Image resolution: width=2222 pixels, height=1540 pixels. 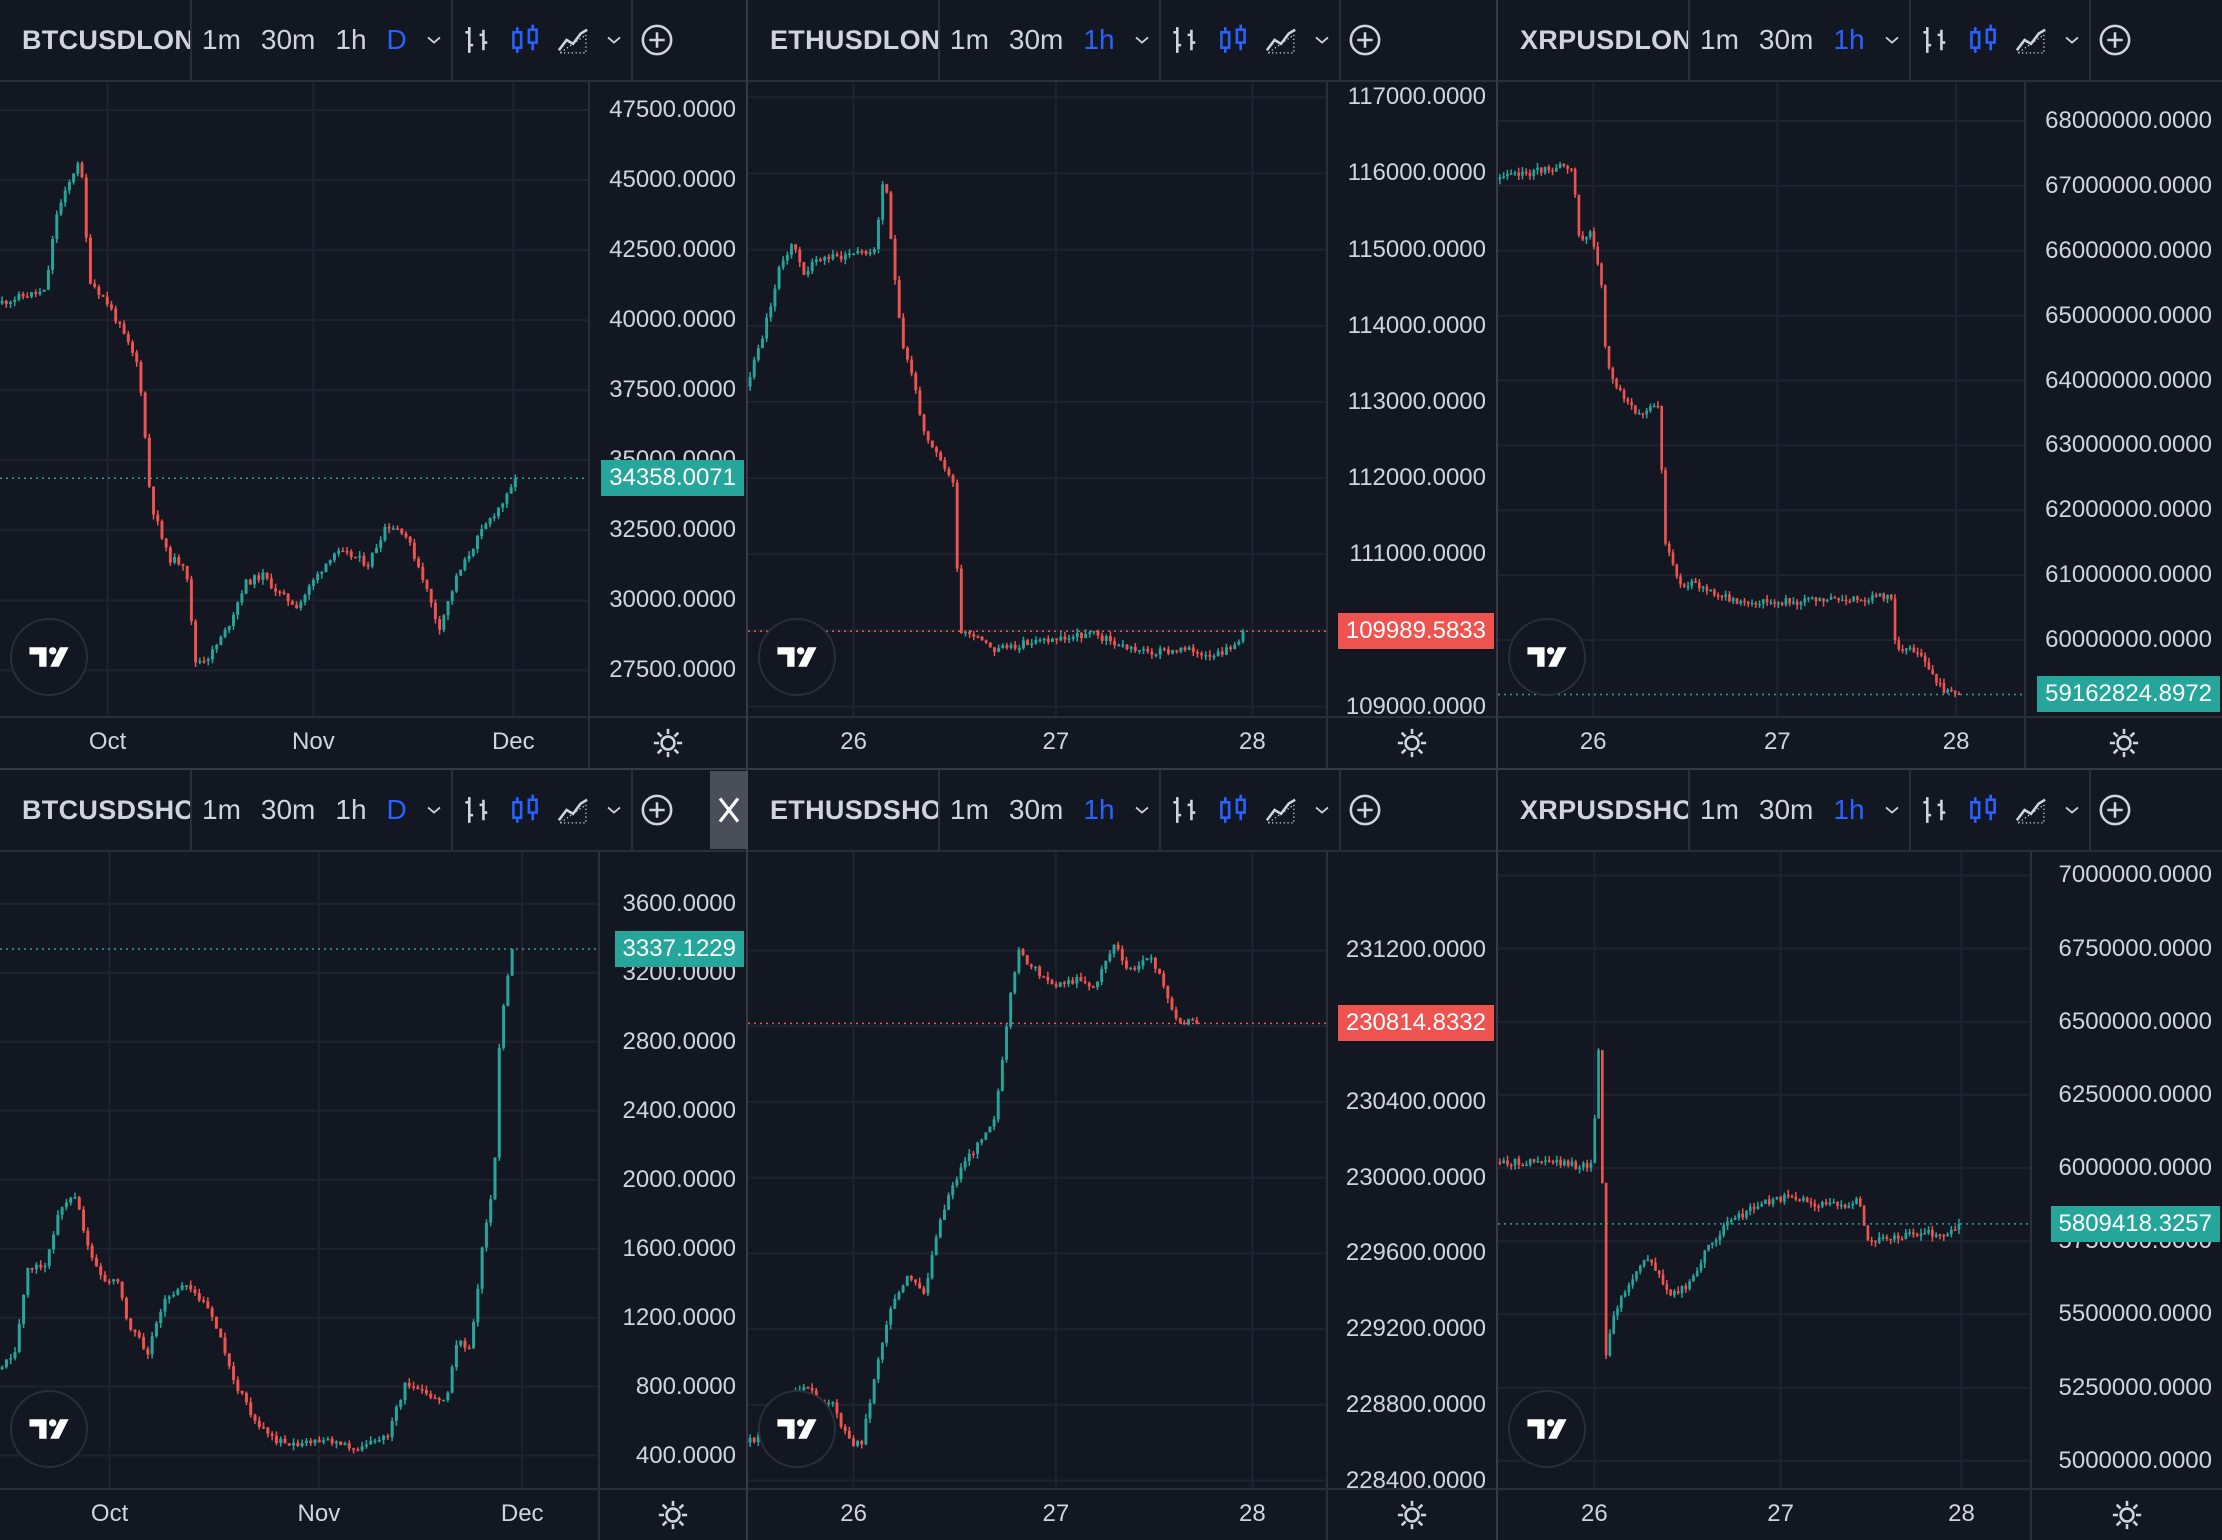 I want to click on symbol-name: ETHUSDLONG, so click(x=854, y=39).